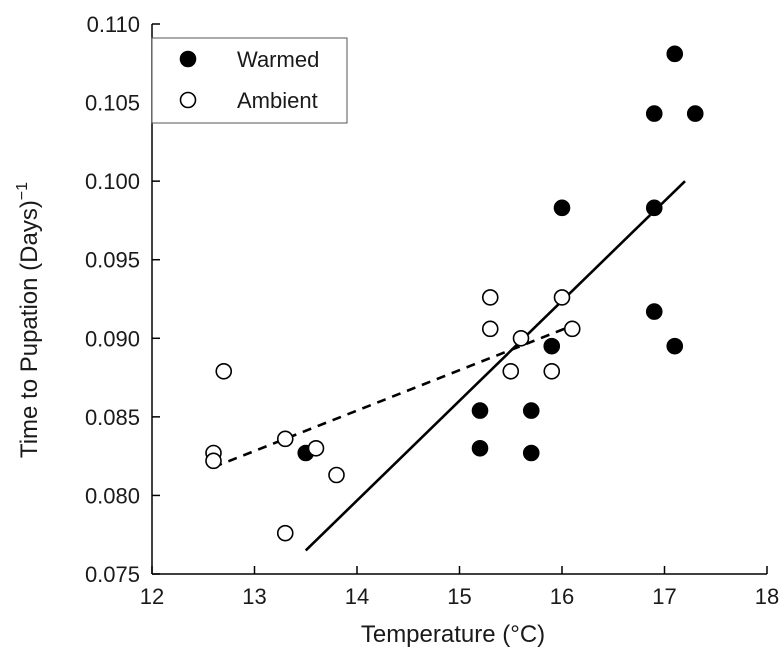 The height and width of the screenshot is (651, 784). What do you see at coordinates (278, 59) in the screenshot?
I see `legend-label-warmed: Warmed` at bounding box center [278, 59].